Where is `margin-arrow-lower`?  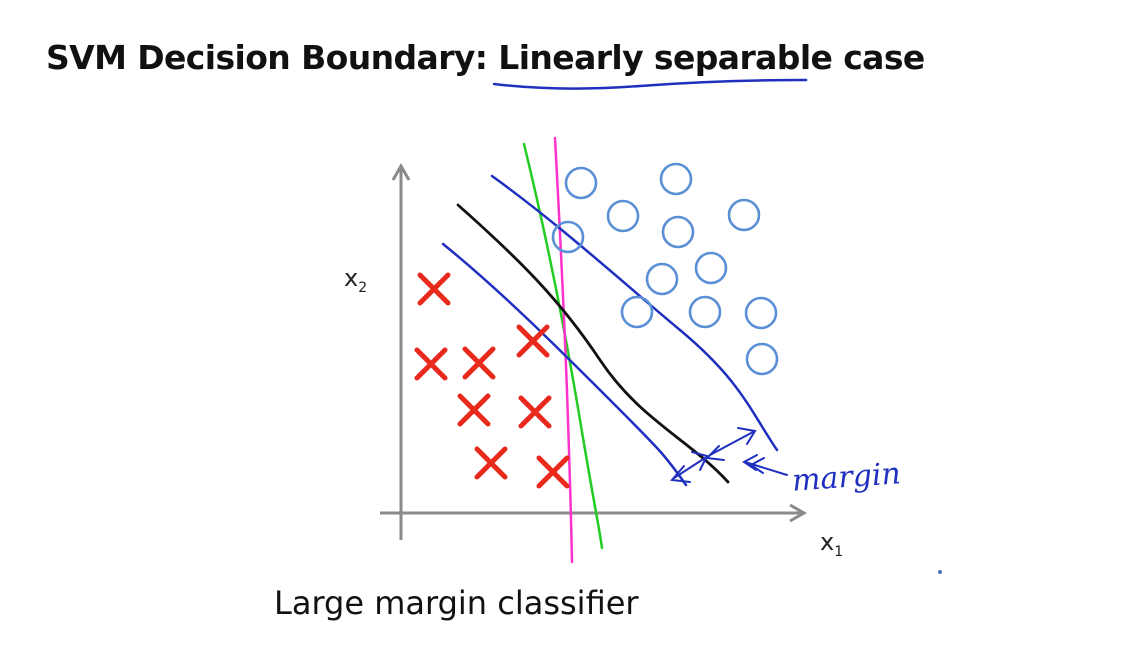 margin-arrow-lower is located at coordinates (689, 468).